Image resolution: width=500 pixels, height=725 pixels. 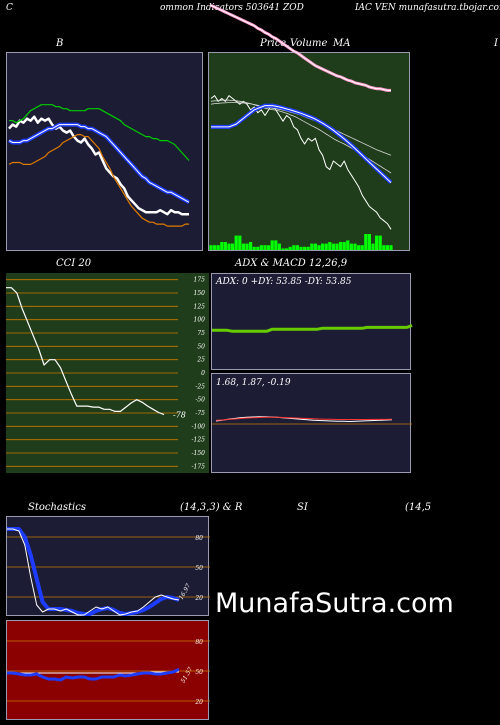 I want to click on price-chart, so click(x=301, y=126).